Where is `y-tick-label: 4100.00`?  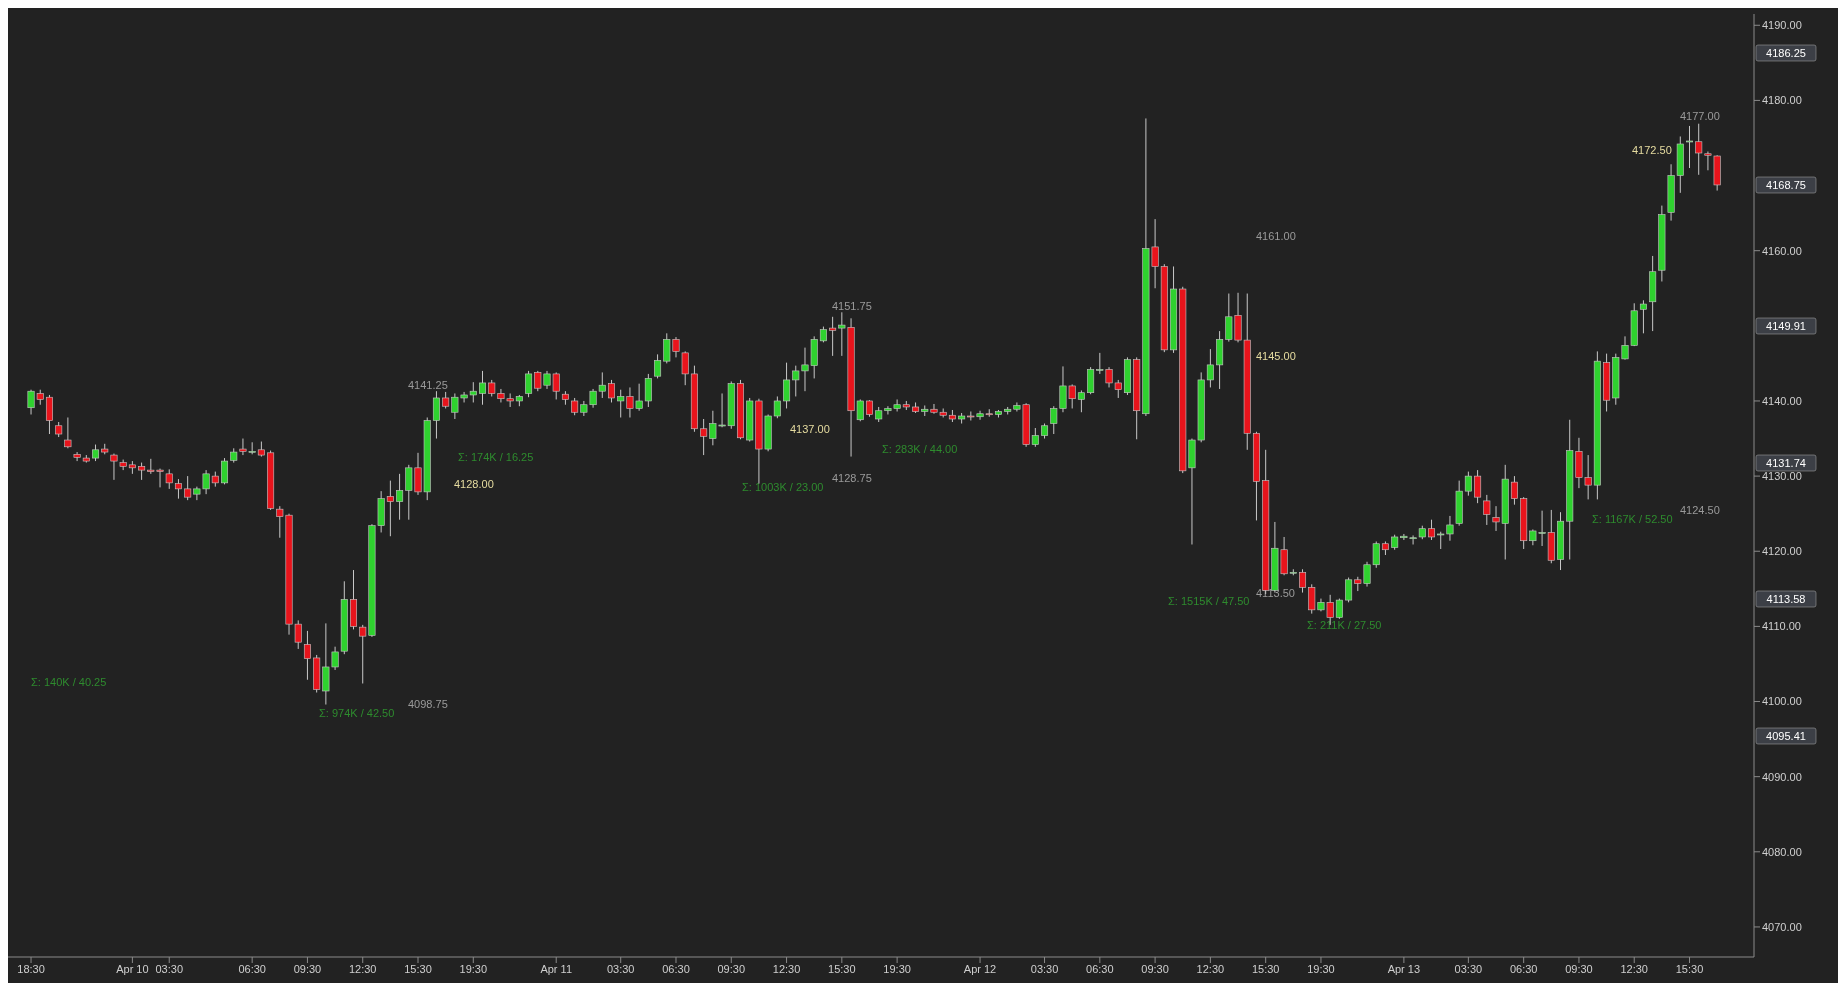
y-tick-label: 4100.00 is located at coordinates (1782, 701).